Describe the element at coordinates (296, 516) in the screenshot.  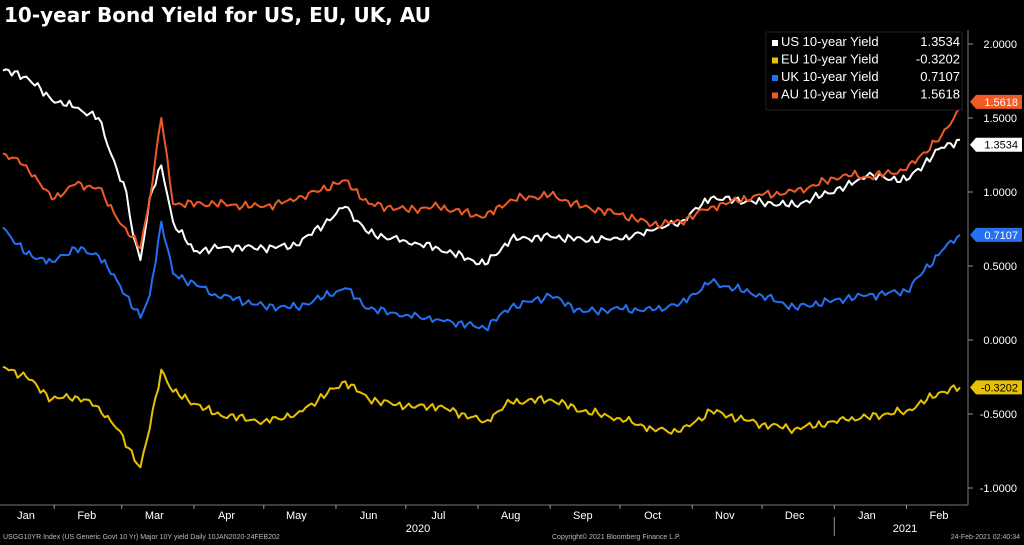
I see `x-tick-label: May` at that location.